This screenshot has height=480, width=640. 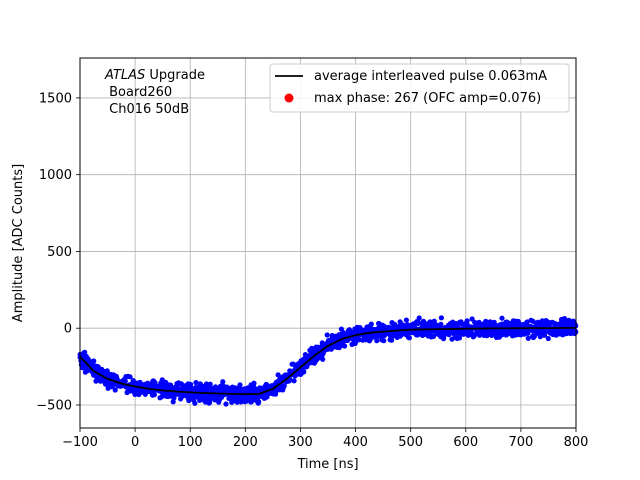 What do you see at coordinates (410, 442) in the screenshot?
I see `x-tick-label: 500` at bounding box center [410, 442].